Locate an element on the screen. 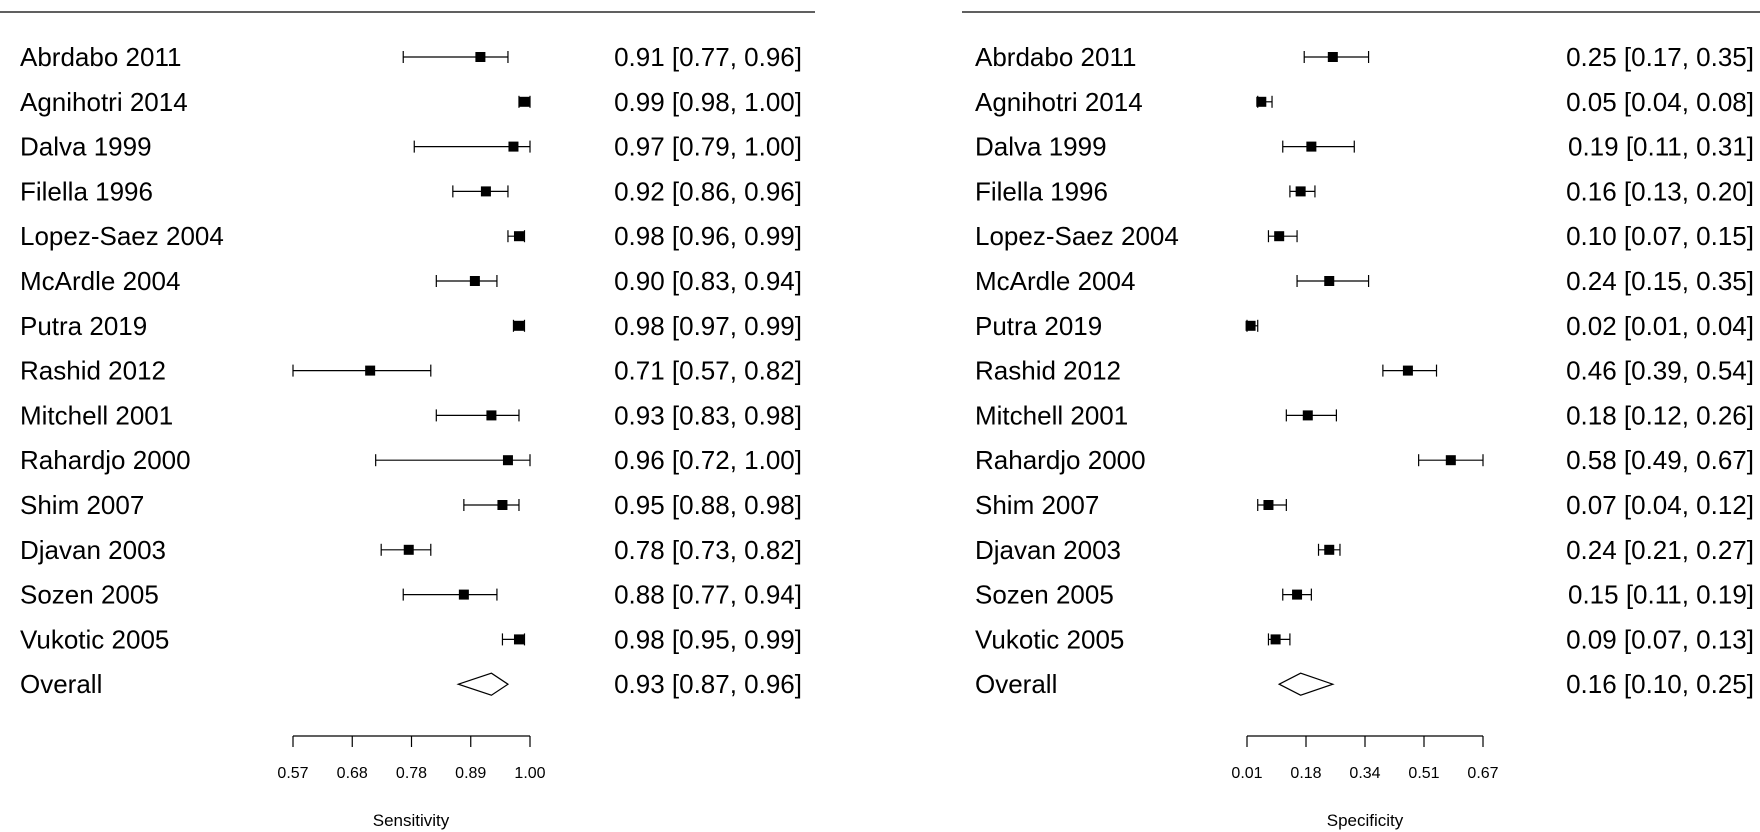 The image size is (1760, 832). x-tick-label: 0.57 is located at coordinates (292, 773).